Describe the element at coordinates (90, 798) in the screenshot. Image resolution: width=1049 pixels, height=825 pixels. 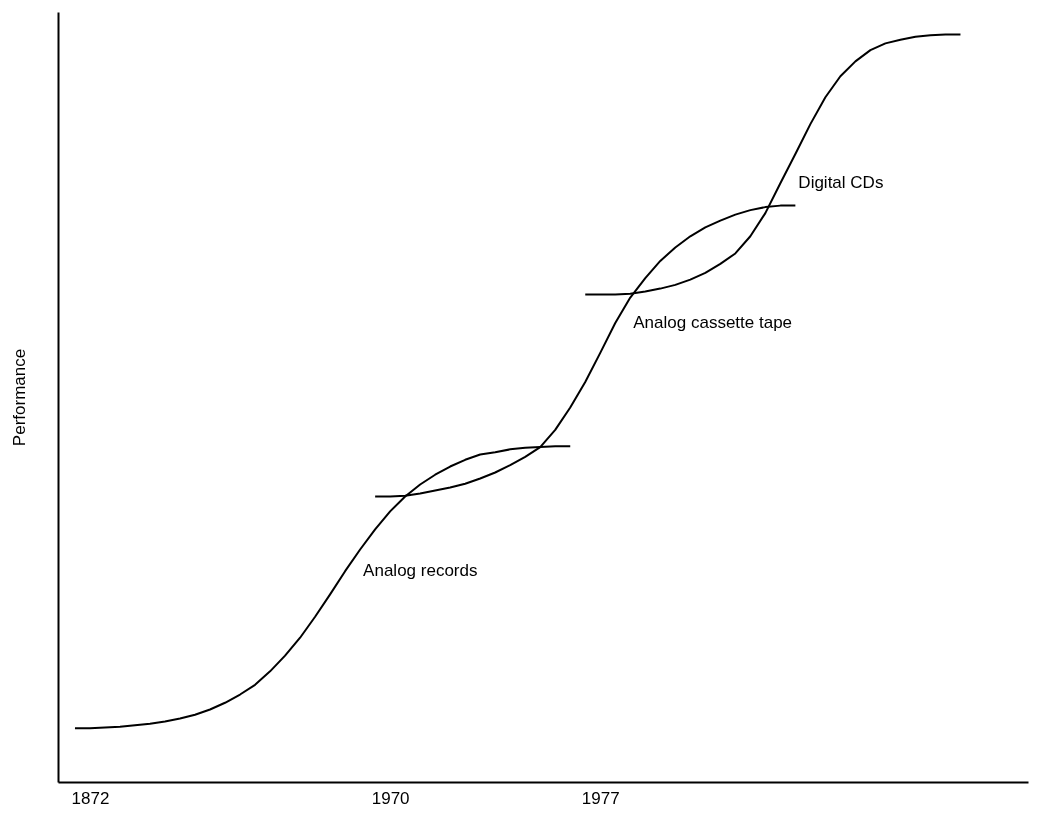
I see `x-tick-label: 1872` at that location.